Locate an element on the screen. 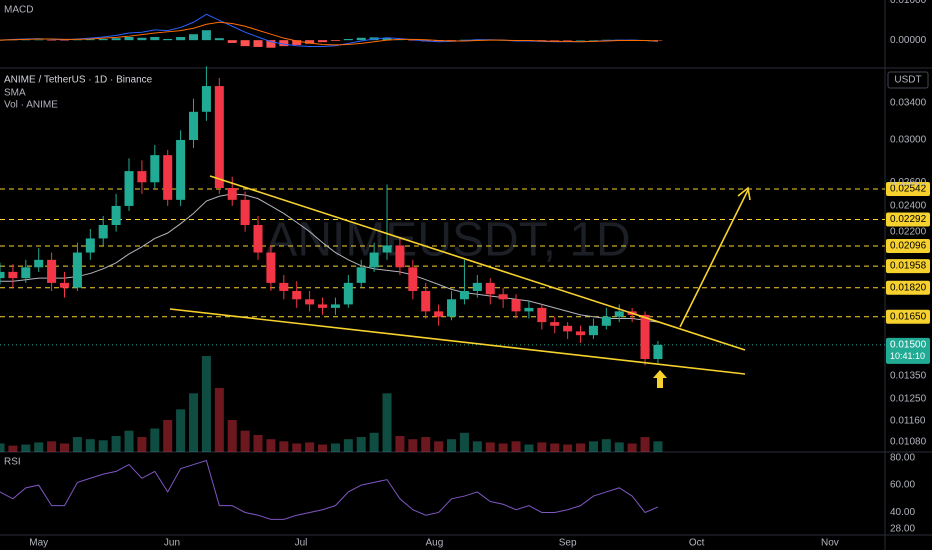 The image size is (932, 550). arrow-head is located at coordinates (744, 193).